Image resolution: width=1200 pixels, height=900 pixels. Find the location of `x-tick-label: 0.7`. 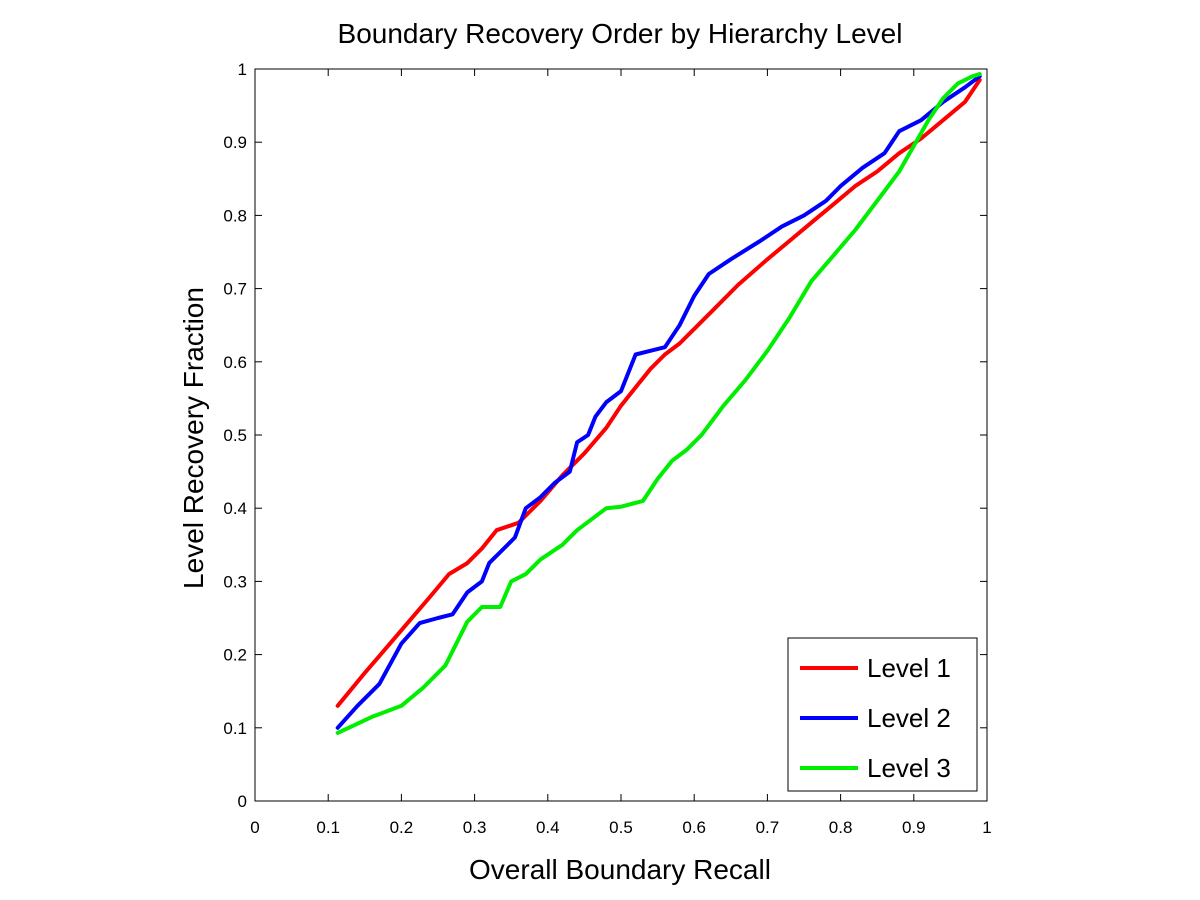

x-tick-label: 0.7 is located at coordinates (768, 827).